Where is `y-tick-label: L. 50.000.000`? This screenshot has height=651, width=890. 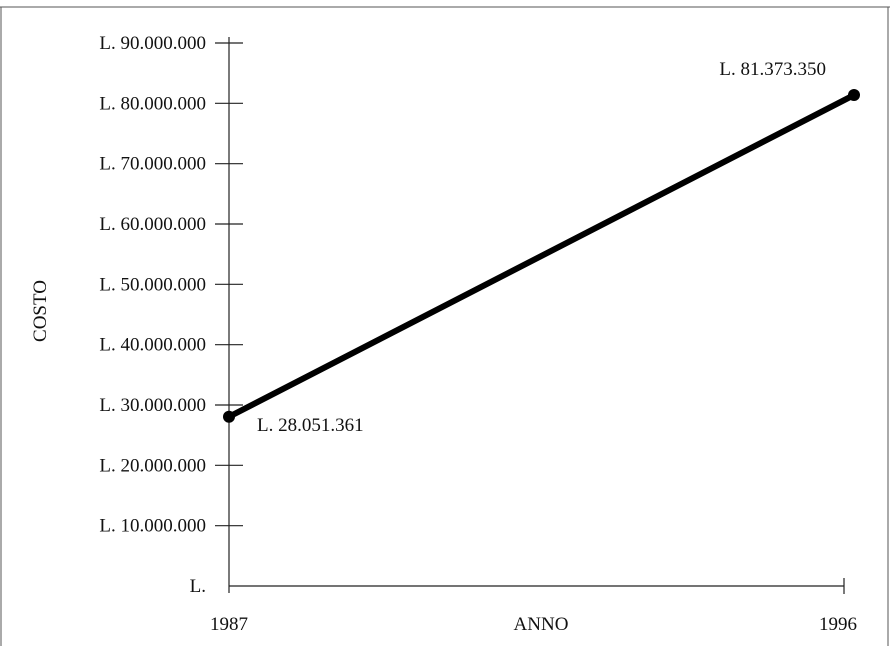 y-tick-label: L. 50.000.000 is located at coordinates (152, 284).